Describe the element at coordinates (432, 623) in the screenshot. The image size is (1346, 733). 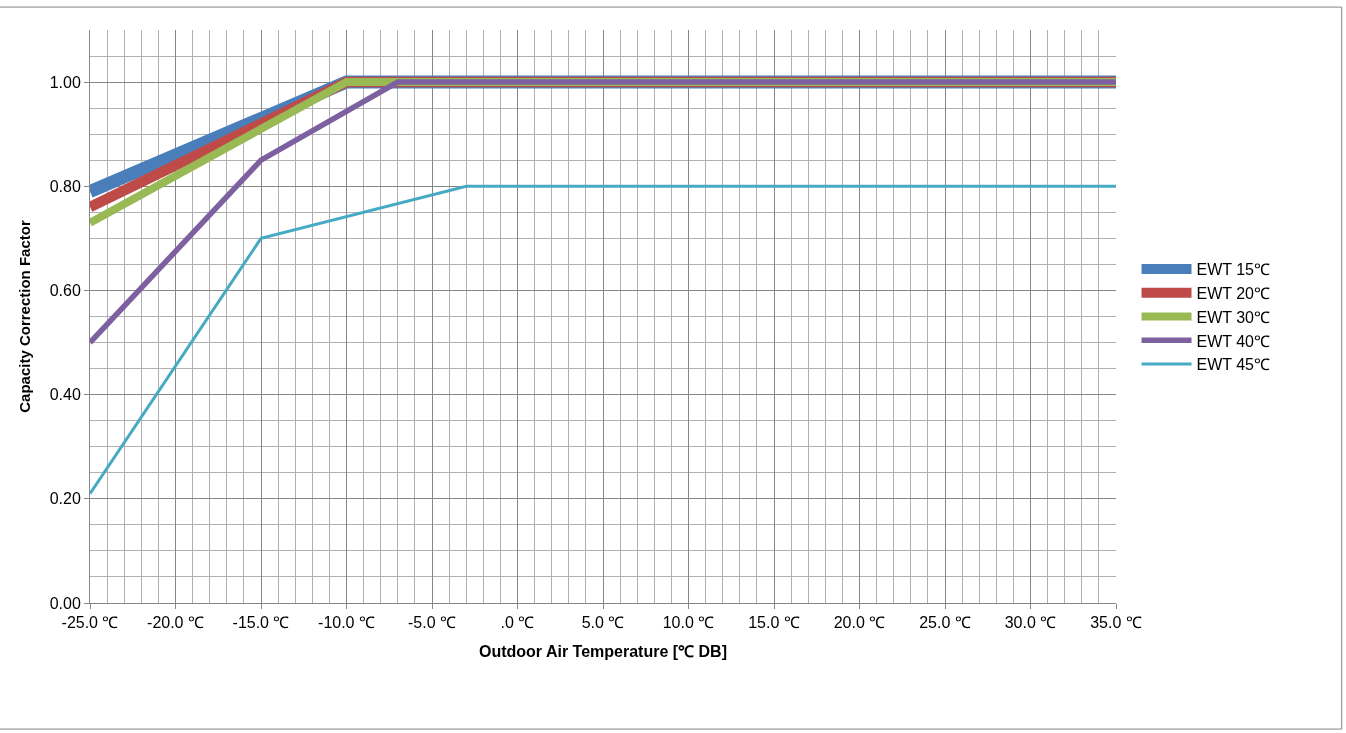
I see `x-tick-label: -5.0 ℃` at that location.